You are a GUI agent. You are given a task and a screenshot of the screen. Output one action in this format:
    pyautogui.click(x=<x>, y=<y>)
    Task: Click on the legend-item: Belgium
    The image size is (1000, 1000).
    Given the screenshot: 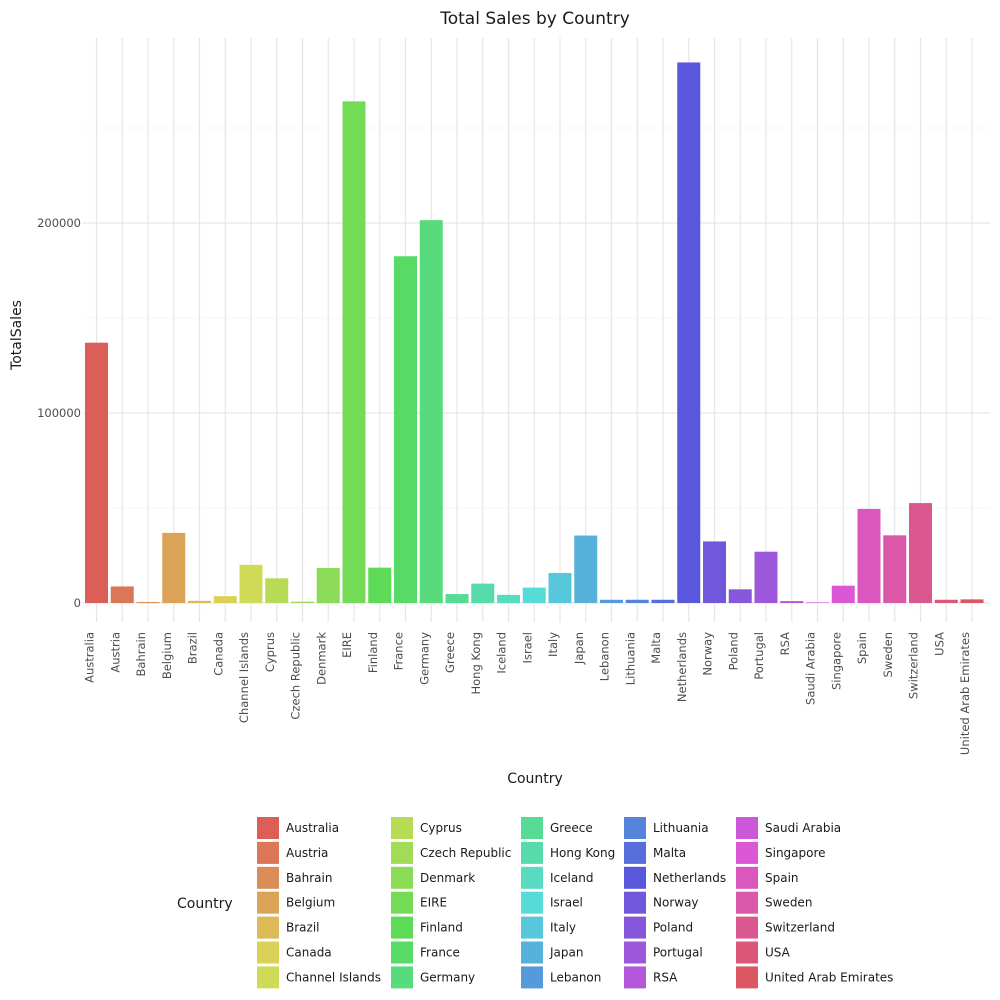 What is the action you would take?
    pyautogui.click(x=296, y=902)
    